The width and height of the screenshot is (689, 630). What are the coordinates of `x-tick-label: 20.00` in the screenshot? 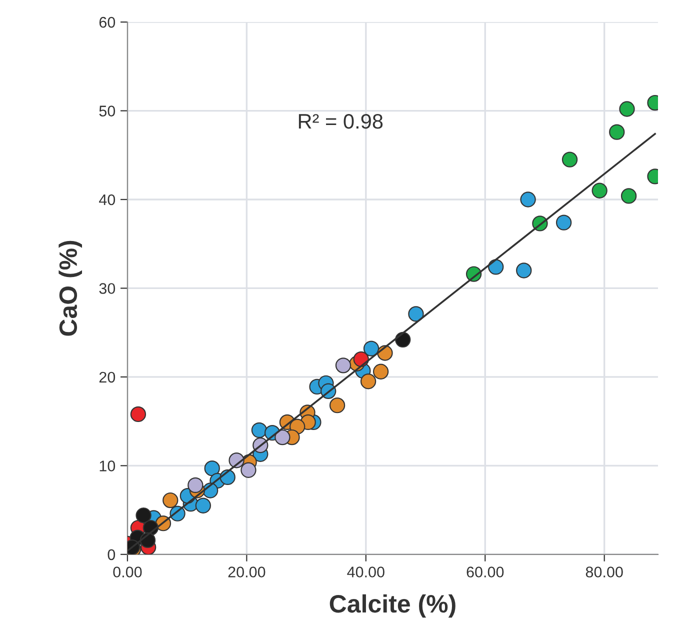 It's located at (247, 572).